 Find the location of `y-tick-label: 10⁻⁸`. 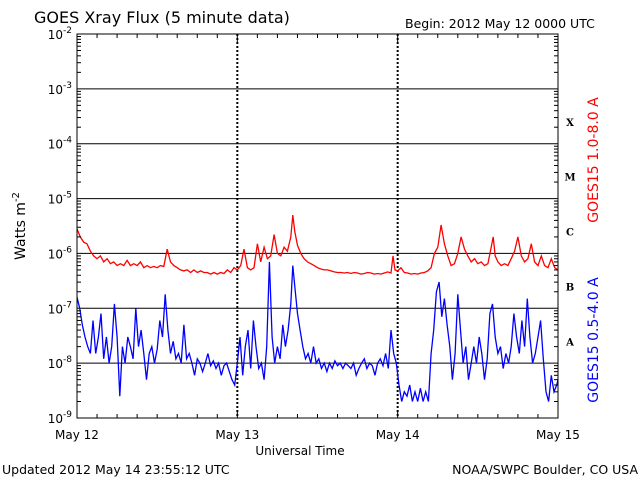

y-tick-label: 10⁻⁸ is located at coordinates (60, 363).